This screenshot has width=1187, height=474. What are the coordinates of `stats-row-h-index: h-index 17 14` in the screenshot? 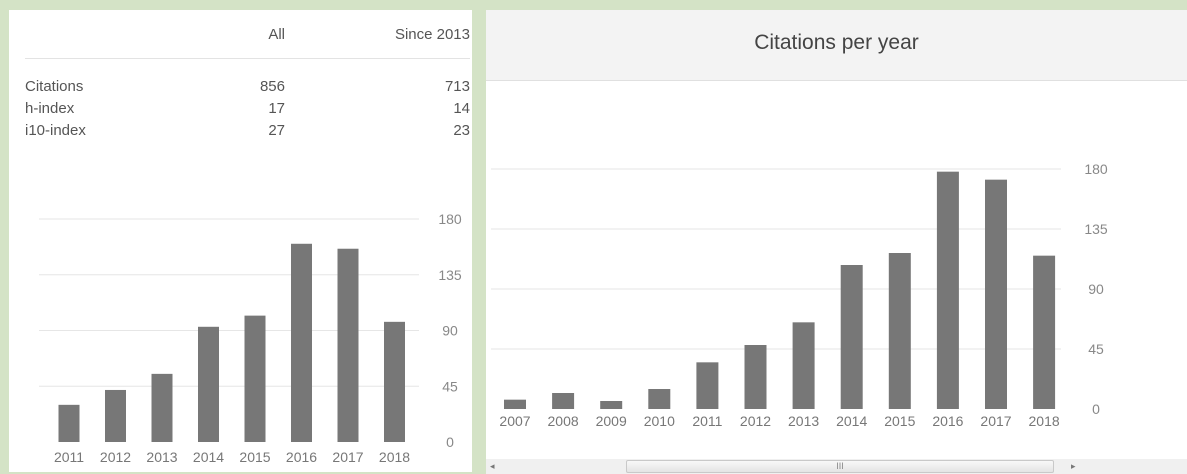 It's located at (247, 108).